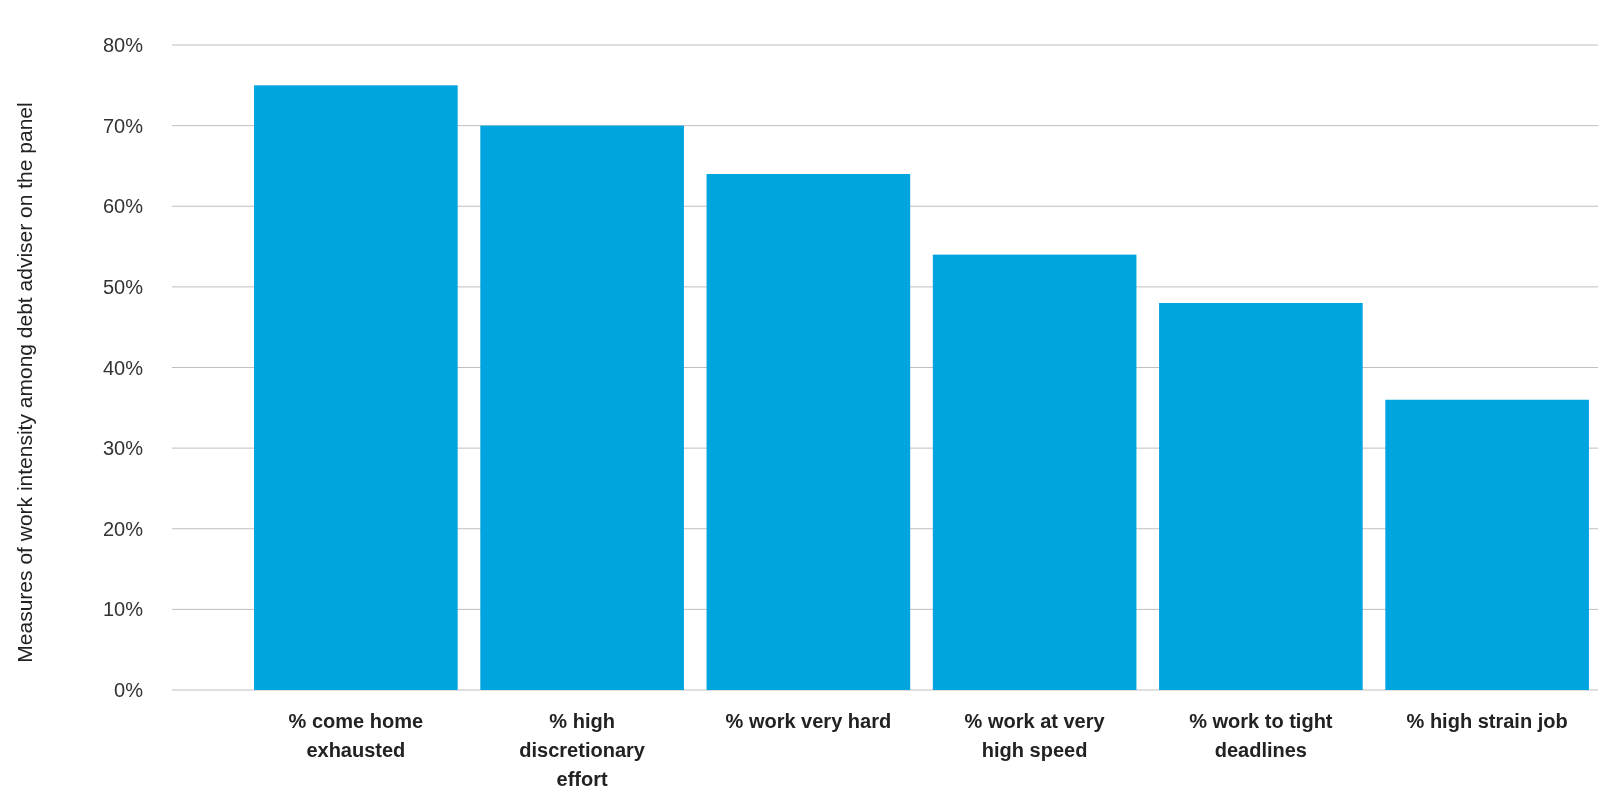 Image resolution: width=1598 pixels, height=805 pixels. What do you see at coordinates (1487, 721) in the screenshot?
I see `x-tick-label: % high strain job` at bounding box center [1487, 721].